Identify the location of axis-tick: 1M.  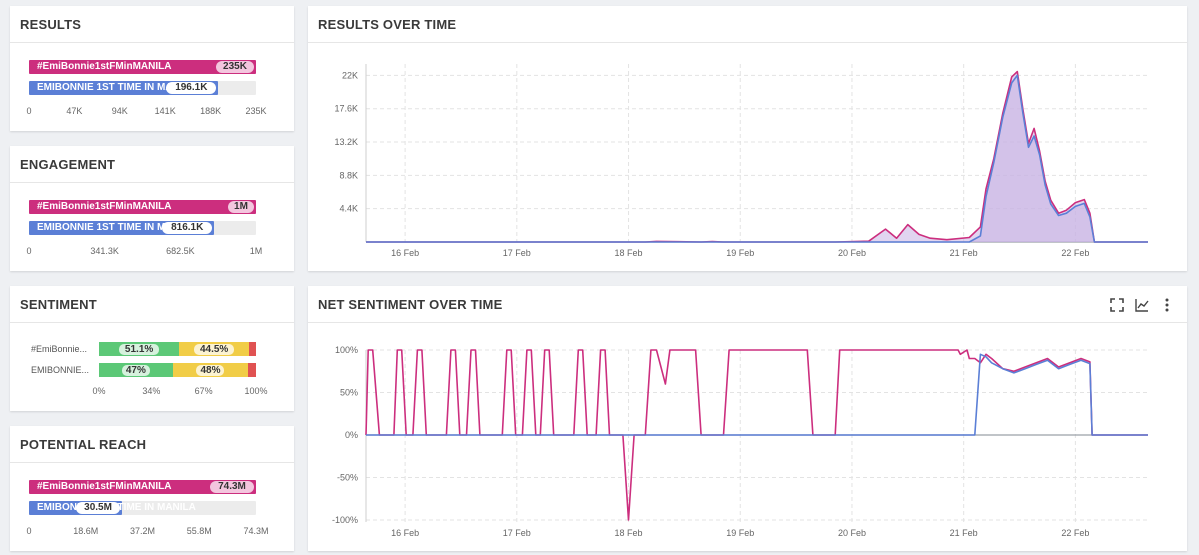
(256, 251).